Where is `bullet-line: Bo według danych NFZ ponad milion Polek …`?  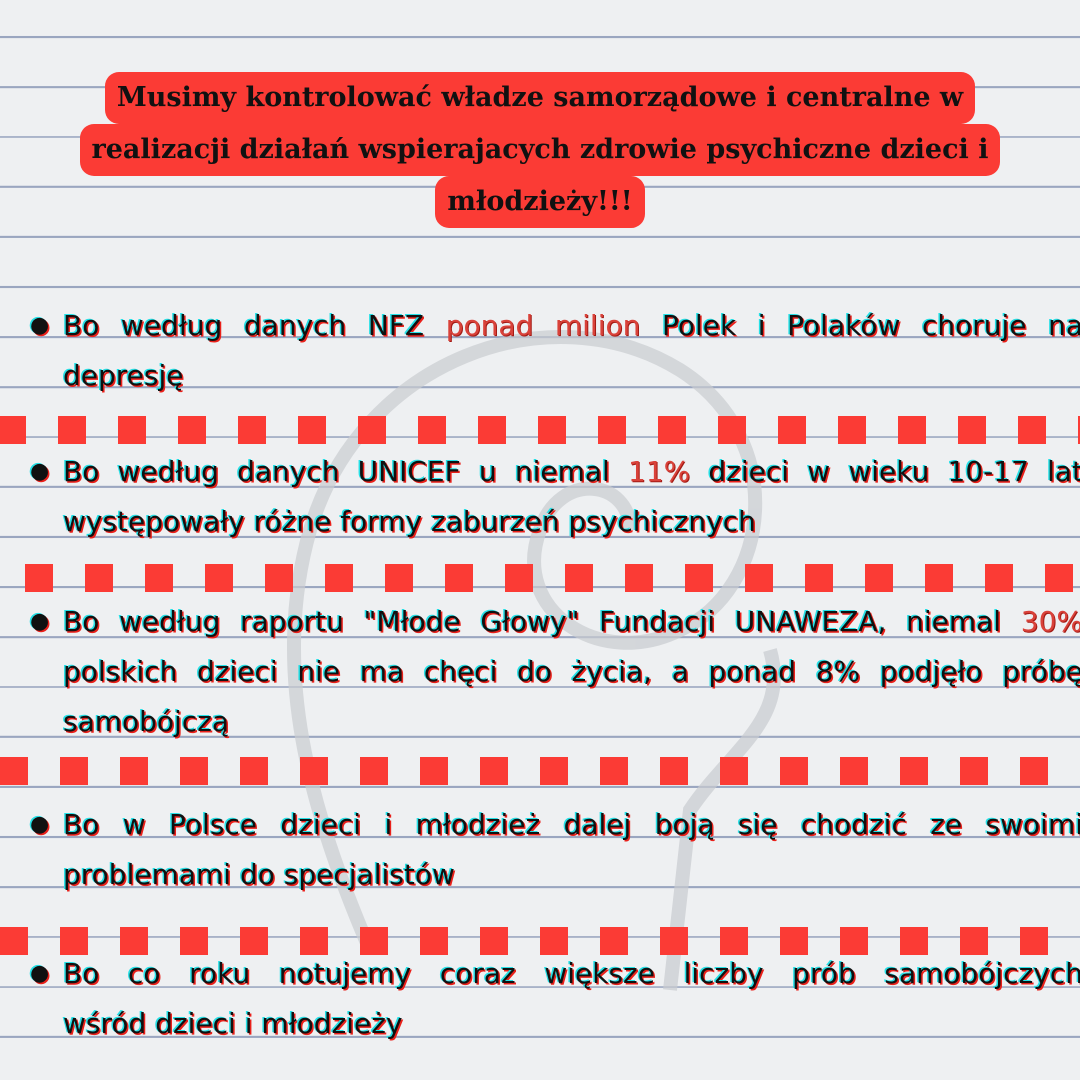 bullet-line: Bo według danych NFZ ponad milion Polek … is located at coordinates (555, 326).